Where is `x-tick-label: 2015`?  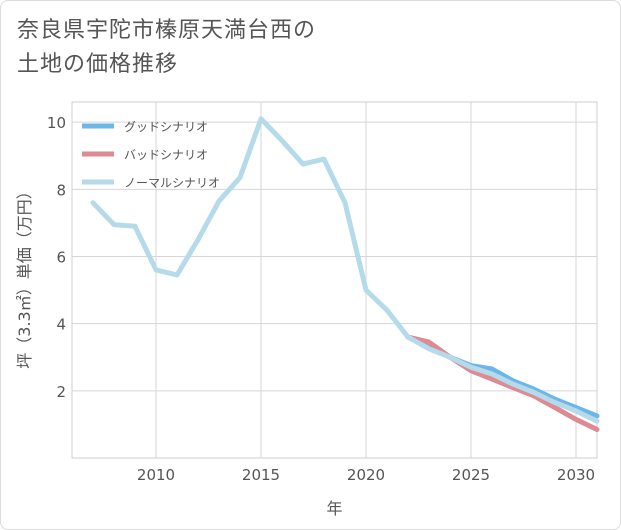
x-tick-label: 2015 is located at coordinates (261, 475).